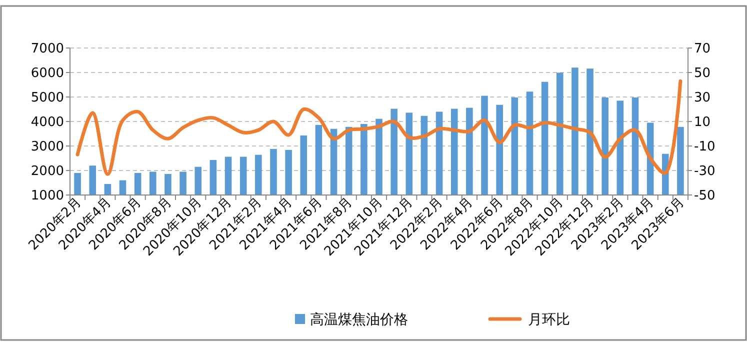 The width and height of the screenshot is (747, 342). I want to click on y-tick-label: 6000, so click(47, 74).